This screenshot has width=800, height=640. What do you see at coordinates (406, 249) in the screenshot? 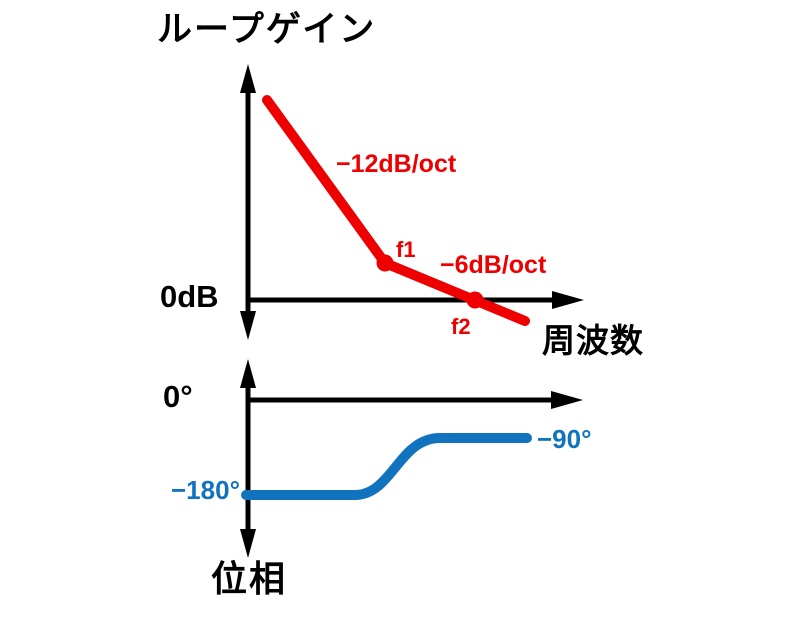
I see `f1-label: f1` at bounding box center [406, 249].